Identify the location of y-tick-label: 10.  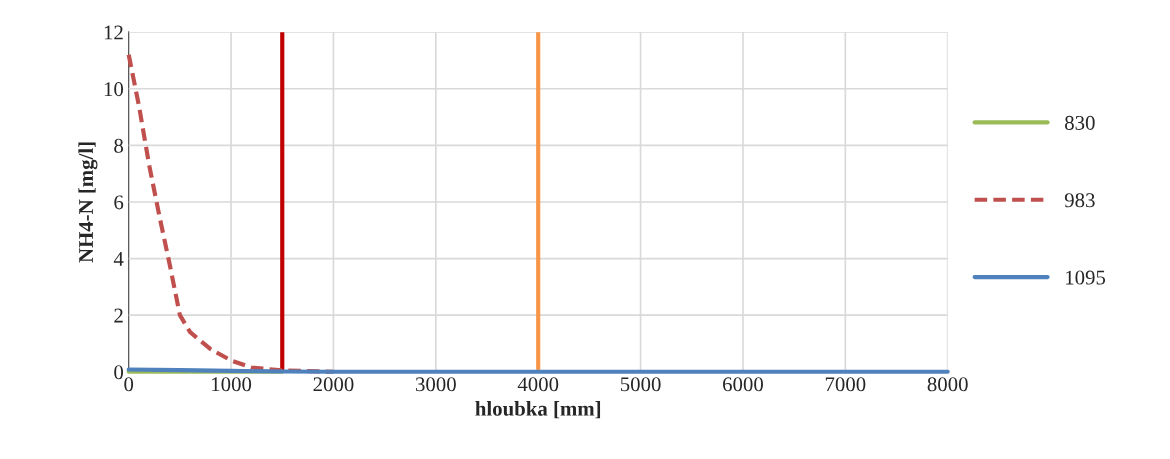
(114, 89).